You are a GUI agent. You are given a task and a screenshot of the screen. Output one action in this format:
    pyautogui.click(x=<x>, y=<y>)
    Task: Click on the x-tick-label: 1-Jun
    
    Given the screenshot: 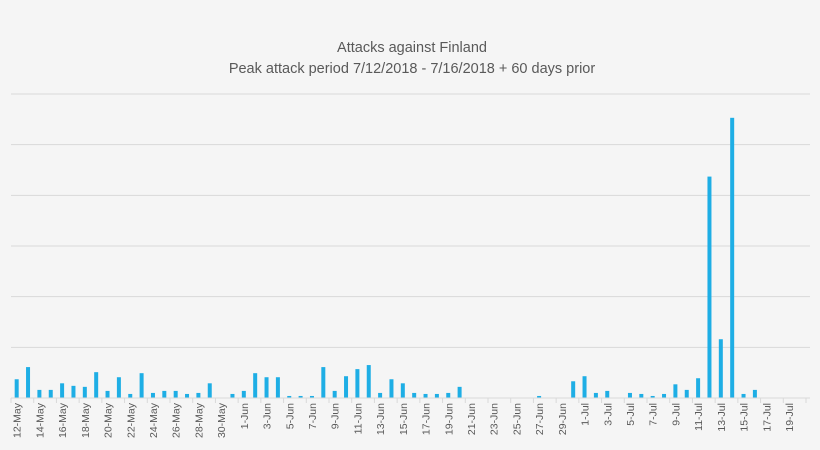 What is the action you would take?
    pyautogui.click(x=245, y=416)
    